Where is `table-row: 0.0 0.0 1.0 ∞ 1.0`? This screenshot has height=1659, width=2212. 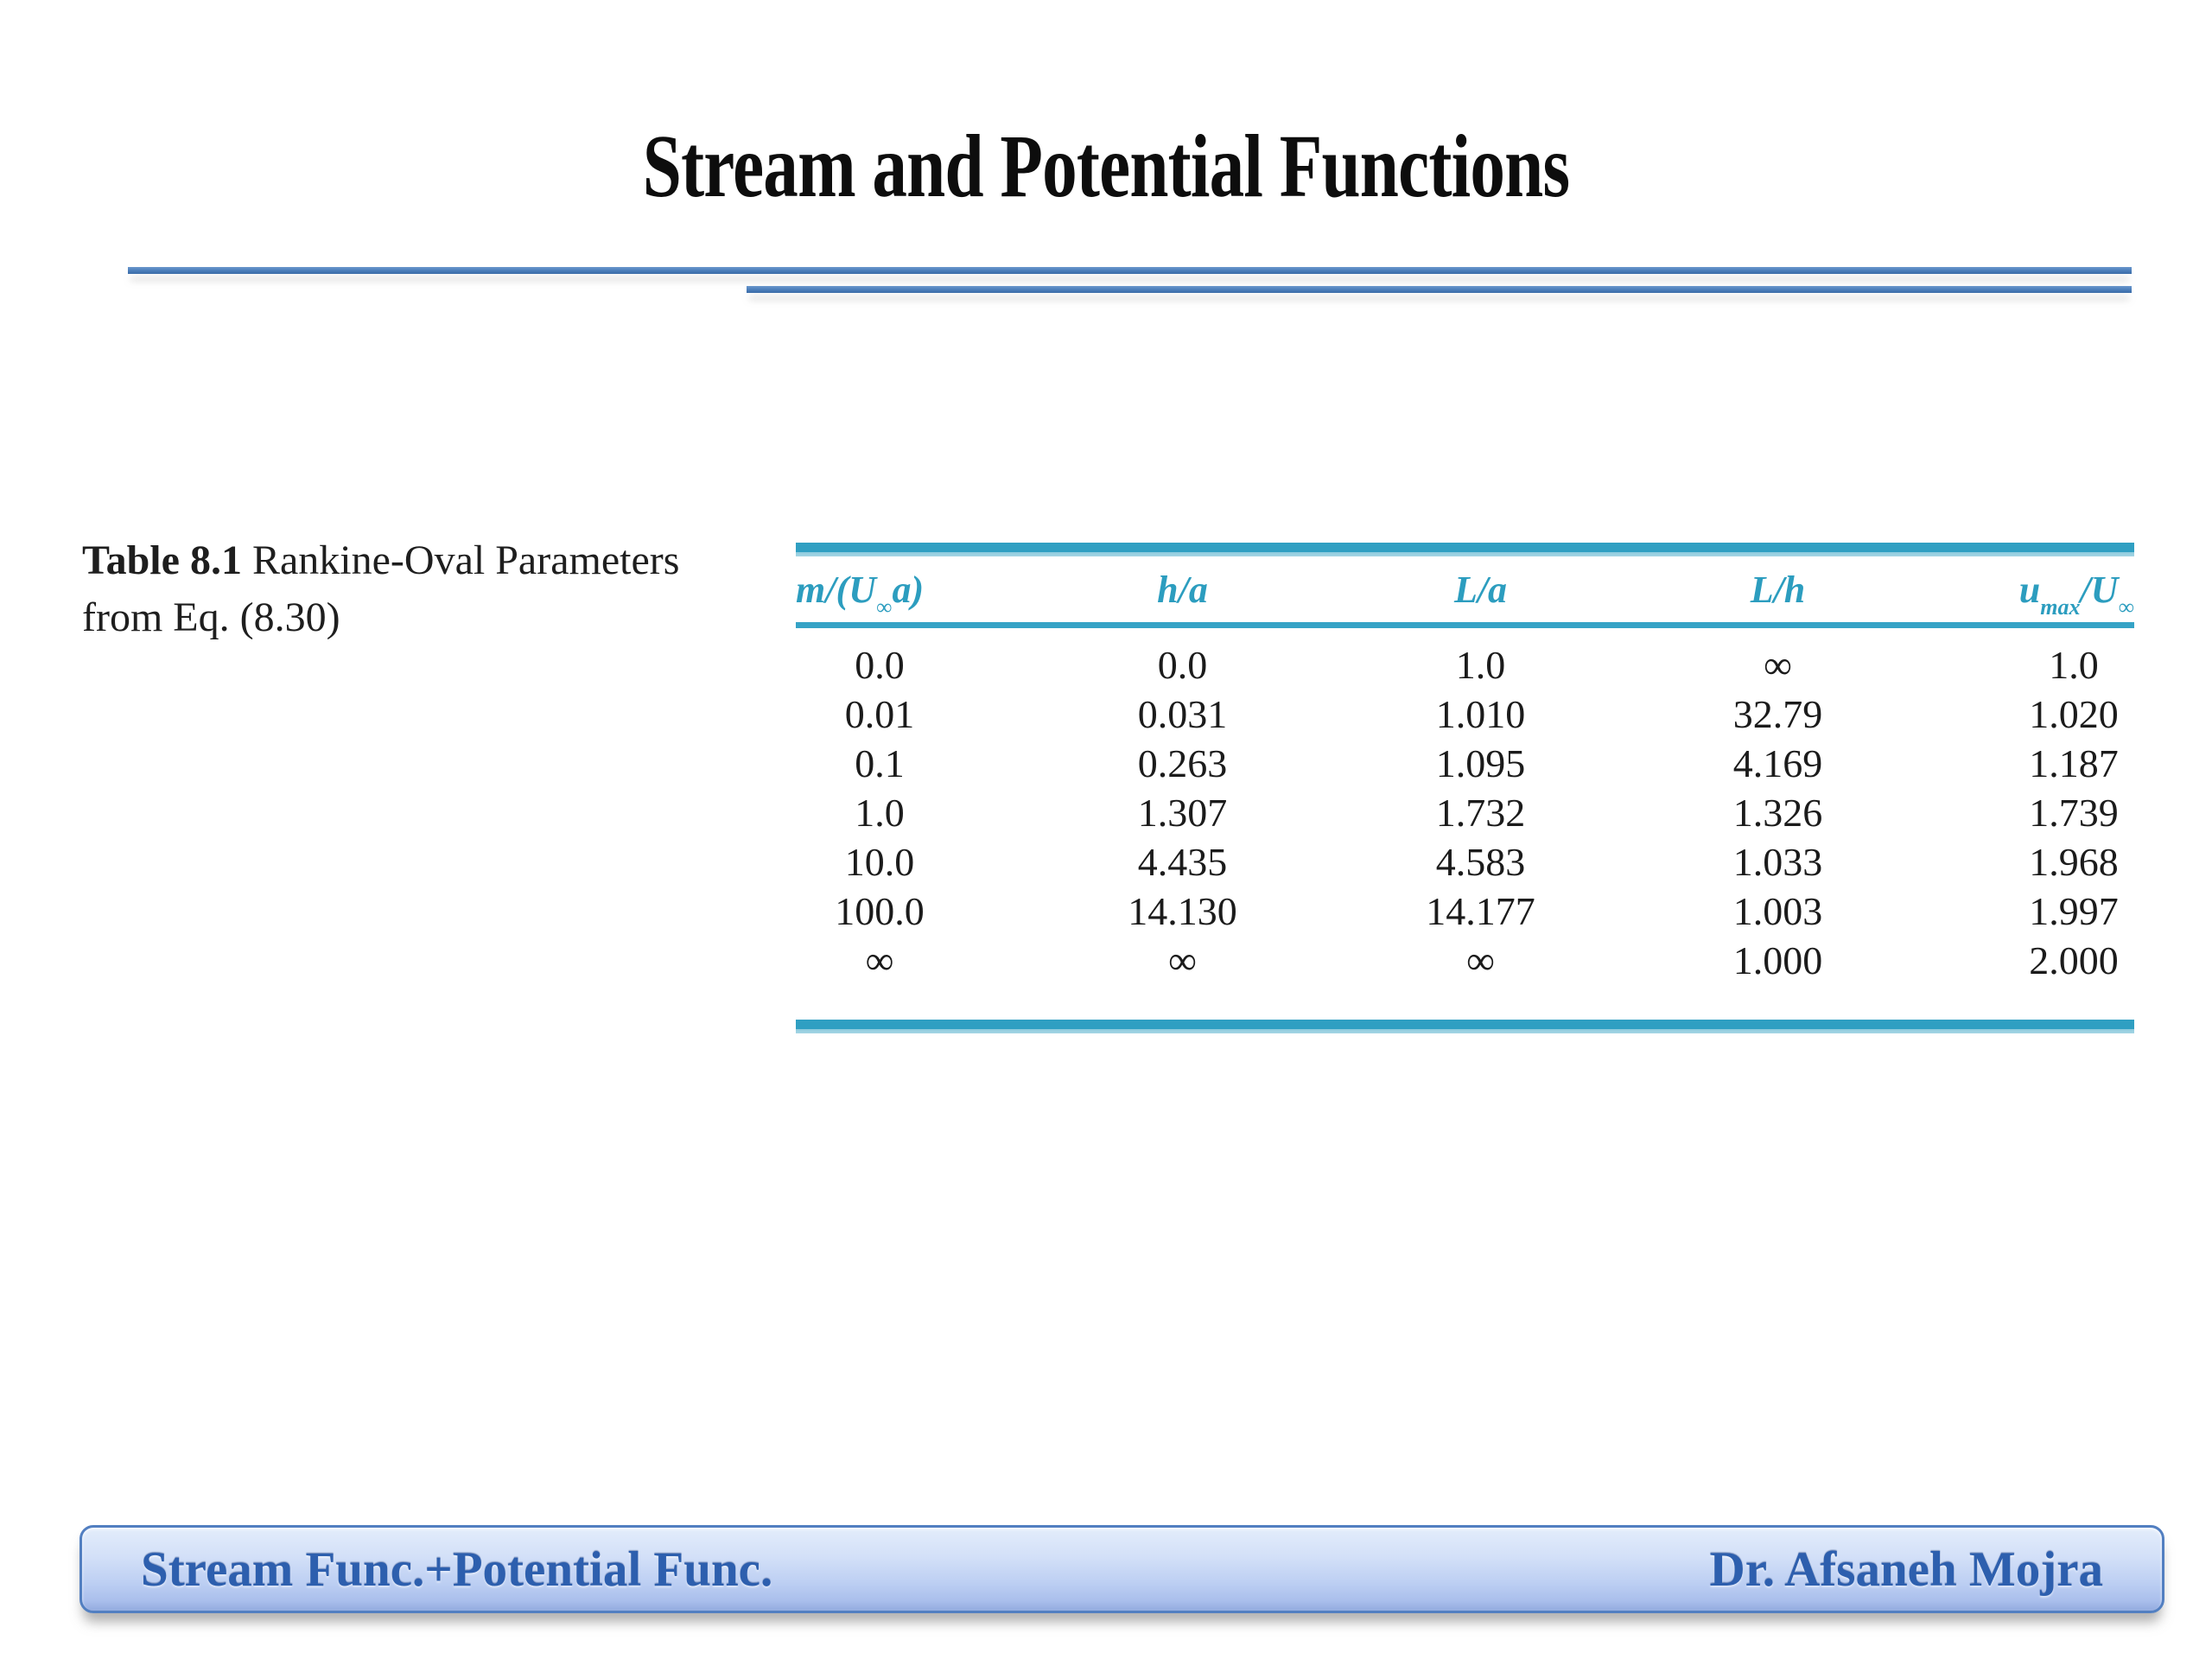 table-row: 0.0 0.0 1.0 ∞ 1.0 is located at coordinates (1465, 665).